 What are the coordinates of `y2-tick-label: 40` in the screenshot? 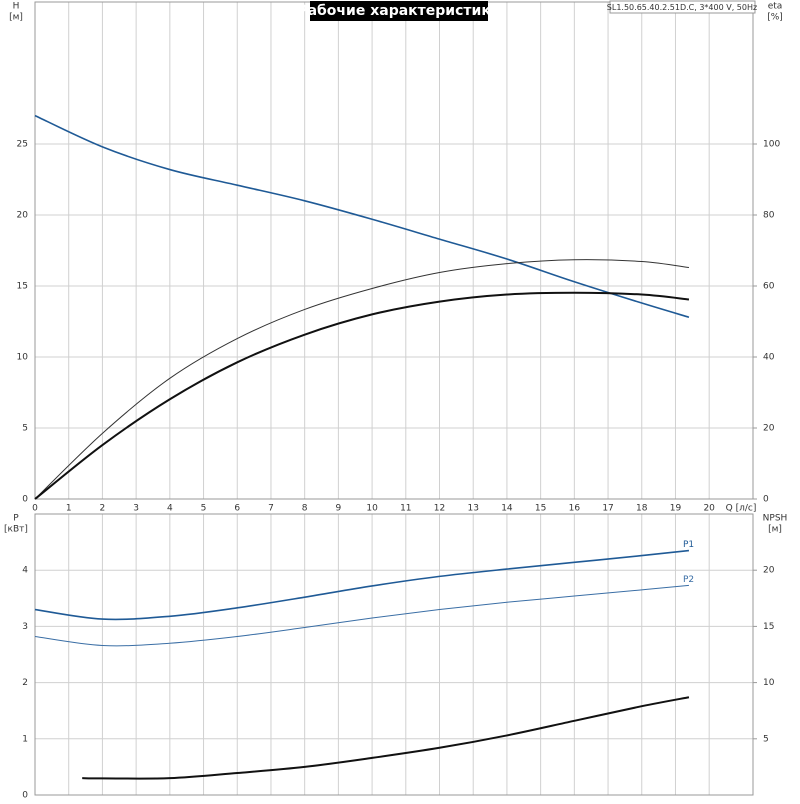 It's located at (769, 358).